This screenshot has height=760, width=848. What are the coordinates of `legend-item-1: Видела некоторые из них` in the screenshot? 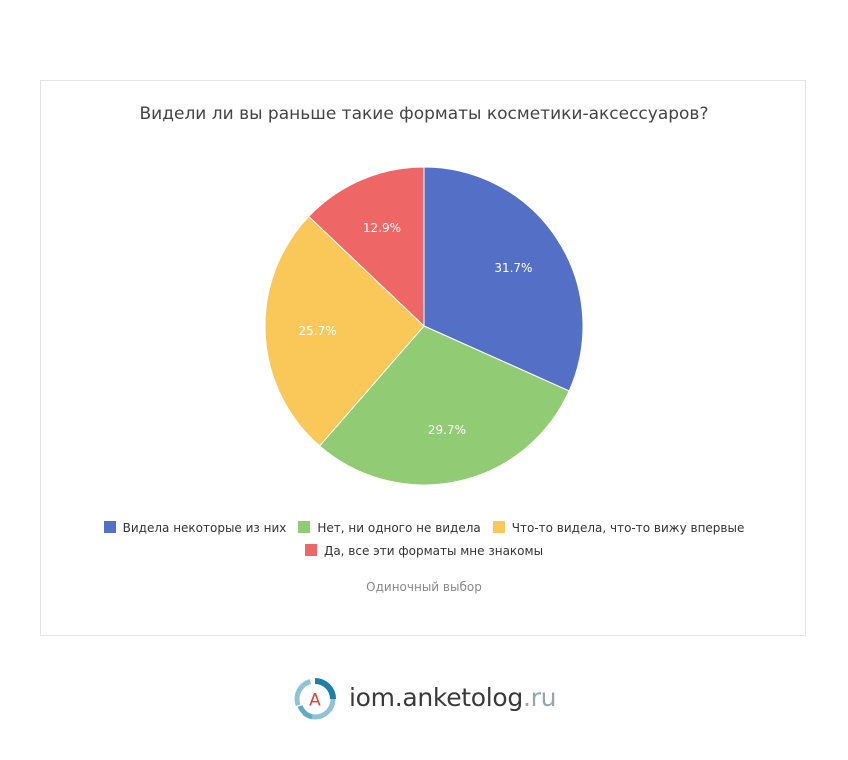 It's located at (195, 528).